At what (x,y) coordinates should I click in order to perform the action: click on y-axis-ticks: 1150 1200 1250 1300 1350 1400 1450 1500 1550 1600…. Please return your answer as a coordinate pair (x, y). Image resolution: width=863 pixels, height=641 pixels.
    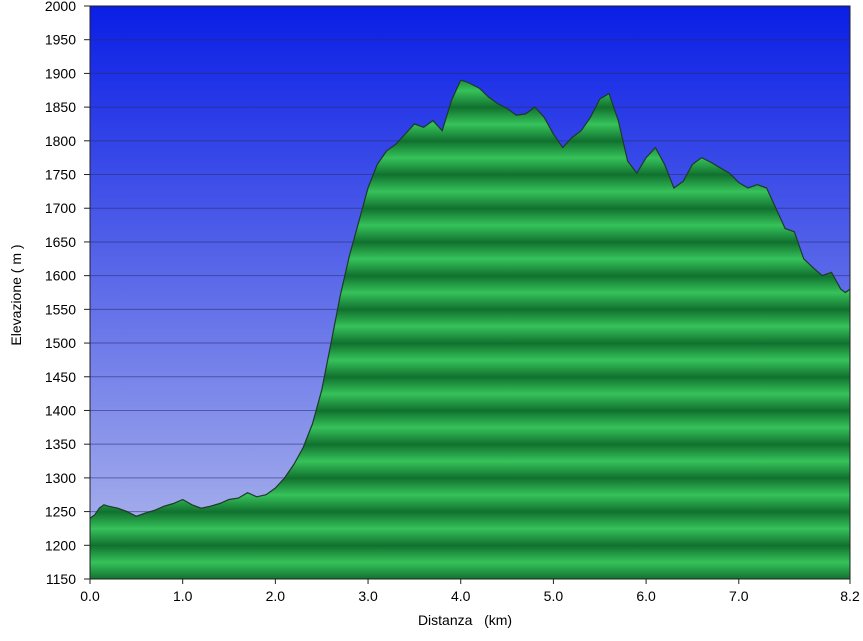
    Looking at the image, I should click on (67, 293).